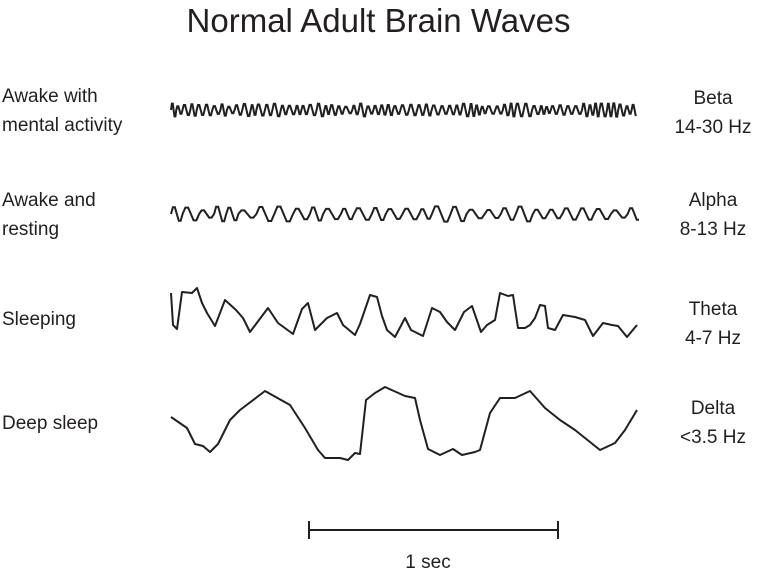 This screenshot has height=572, width=757. Describe the element at coordinates (39, 319) in the screenshot. I see `state-label-theta: Sleeping` at that location.